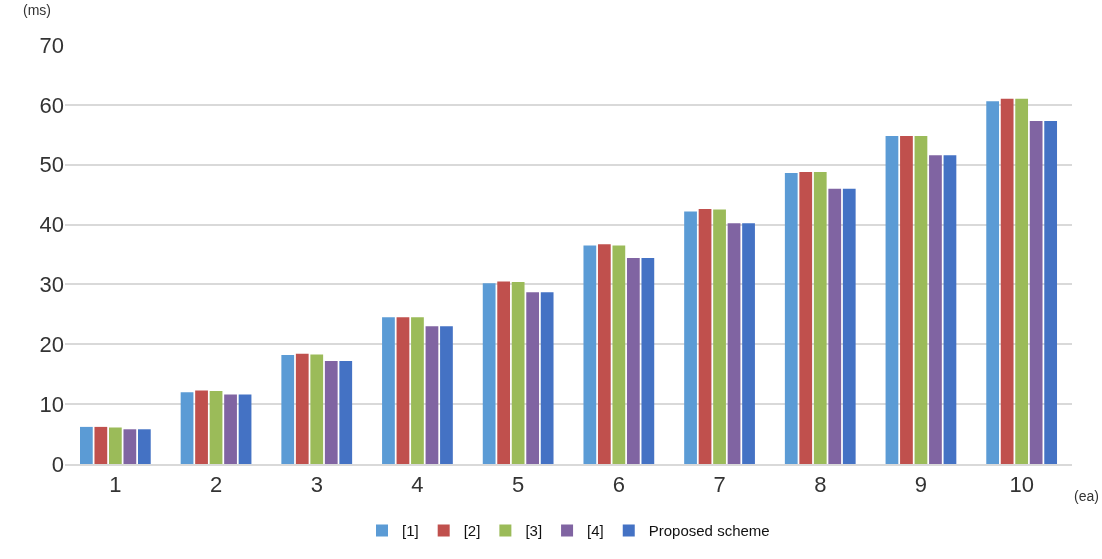  What do you see at coordinates (51, 404) in the screenshot?
I see `y-tick-label: 10` at bounding box center [51, 404].